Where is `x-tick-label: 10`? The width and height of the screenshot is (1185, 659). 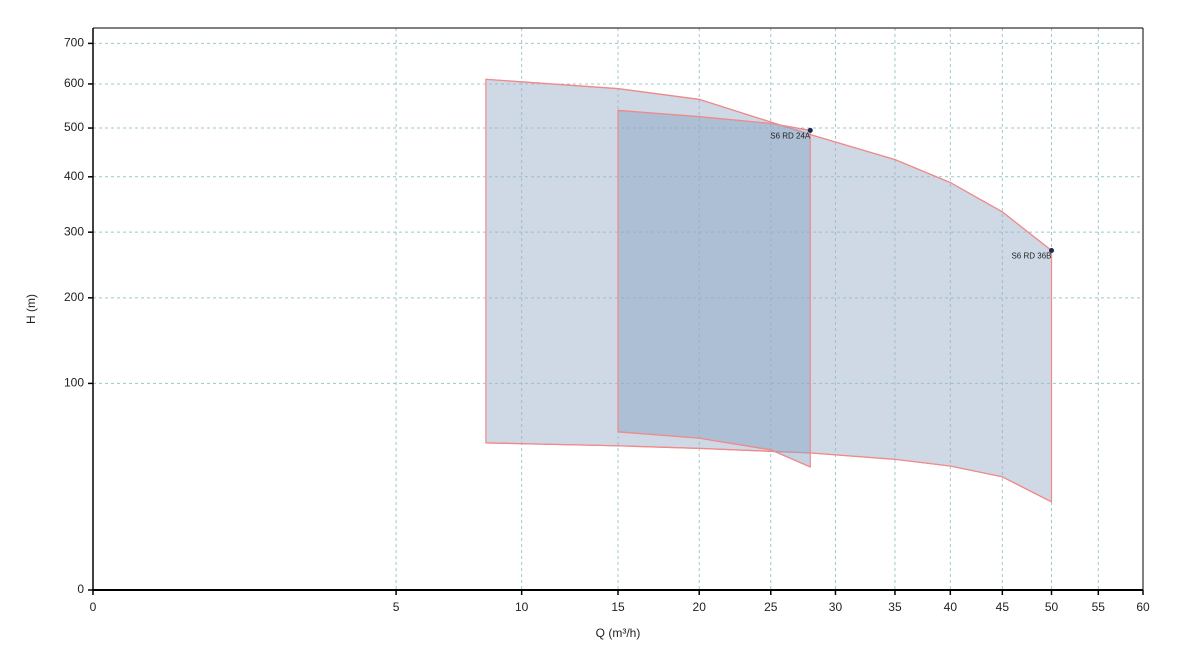 x-tick-label: 10 is located at coordinates (522, 607).